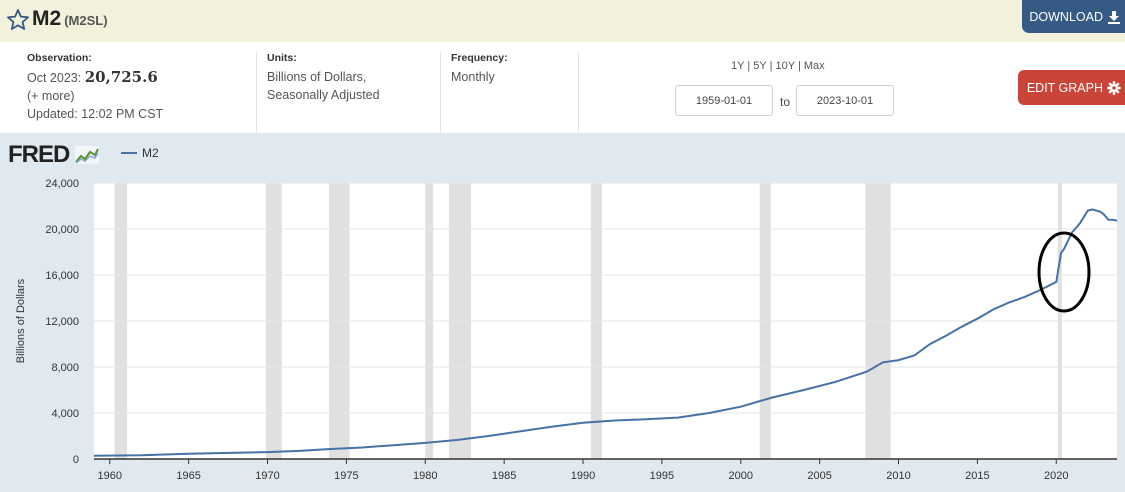  What do you see at coordinates (39, 154) in the screenshot?
I see `fred-logo-text: FRED` at bounding box center [39, 154].